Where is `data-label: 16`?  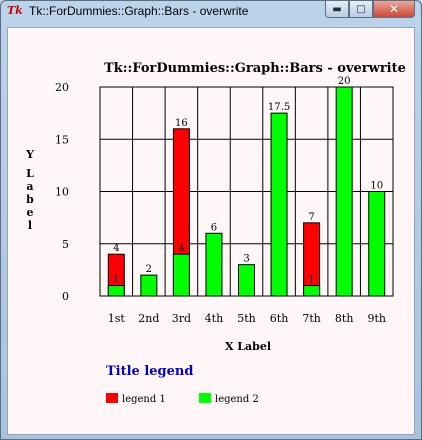 data-label: 16 is located at coordinates (181, 123).